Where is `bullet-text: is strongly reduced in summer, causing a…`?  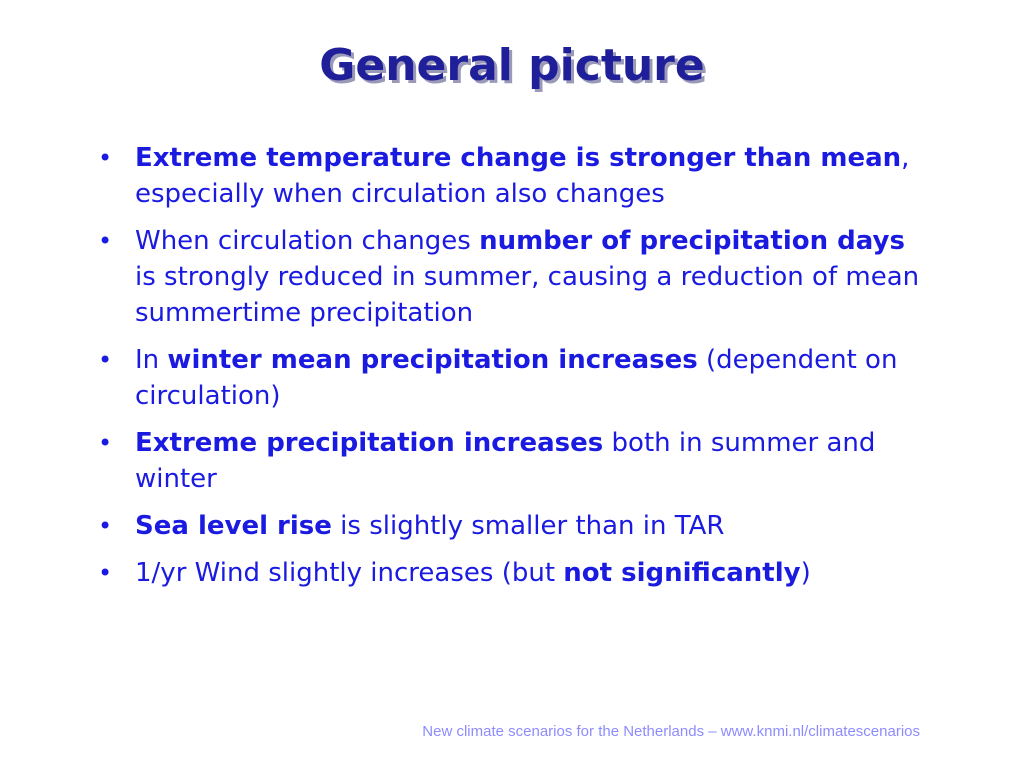
bullet-text: is strongly reduced in summer, causing a… is located at coordinates (527, 295).